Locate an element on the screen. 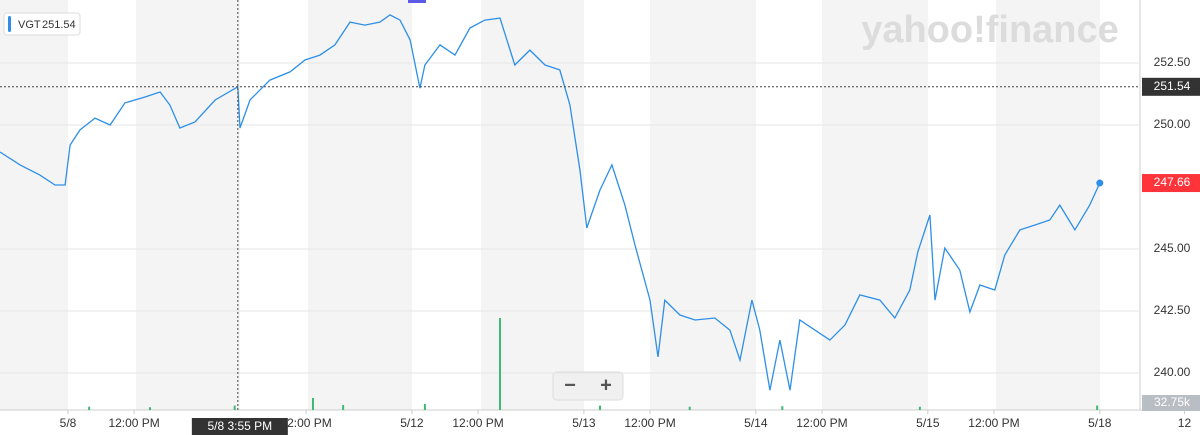 This screenshot has width=1200, height=435. last-point is located at coordinates (1100, 183).